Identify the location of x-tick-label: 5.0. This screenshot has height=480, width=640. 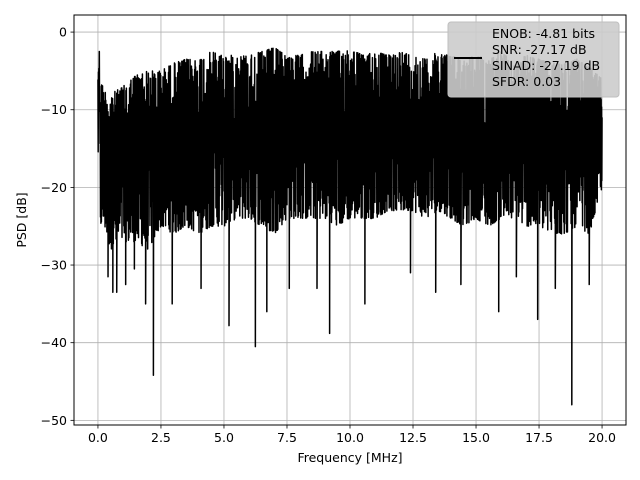
(224, 437).